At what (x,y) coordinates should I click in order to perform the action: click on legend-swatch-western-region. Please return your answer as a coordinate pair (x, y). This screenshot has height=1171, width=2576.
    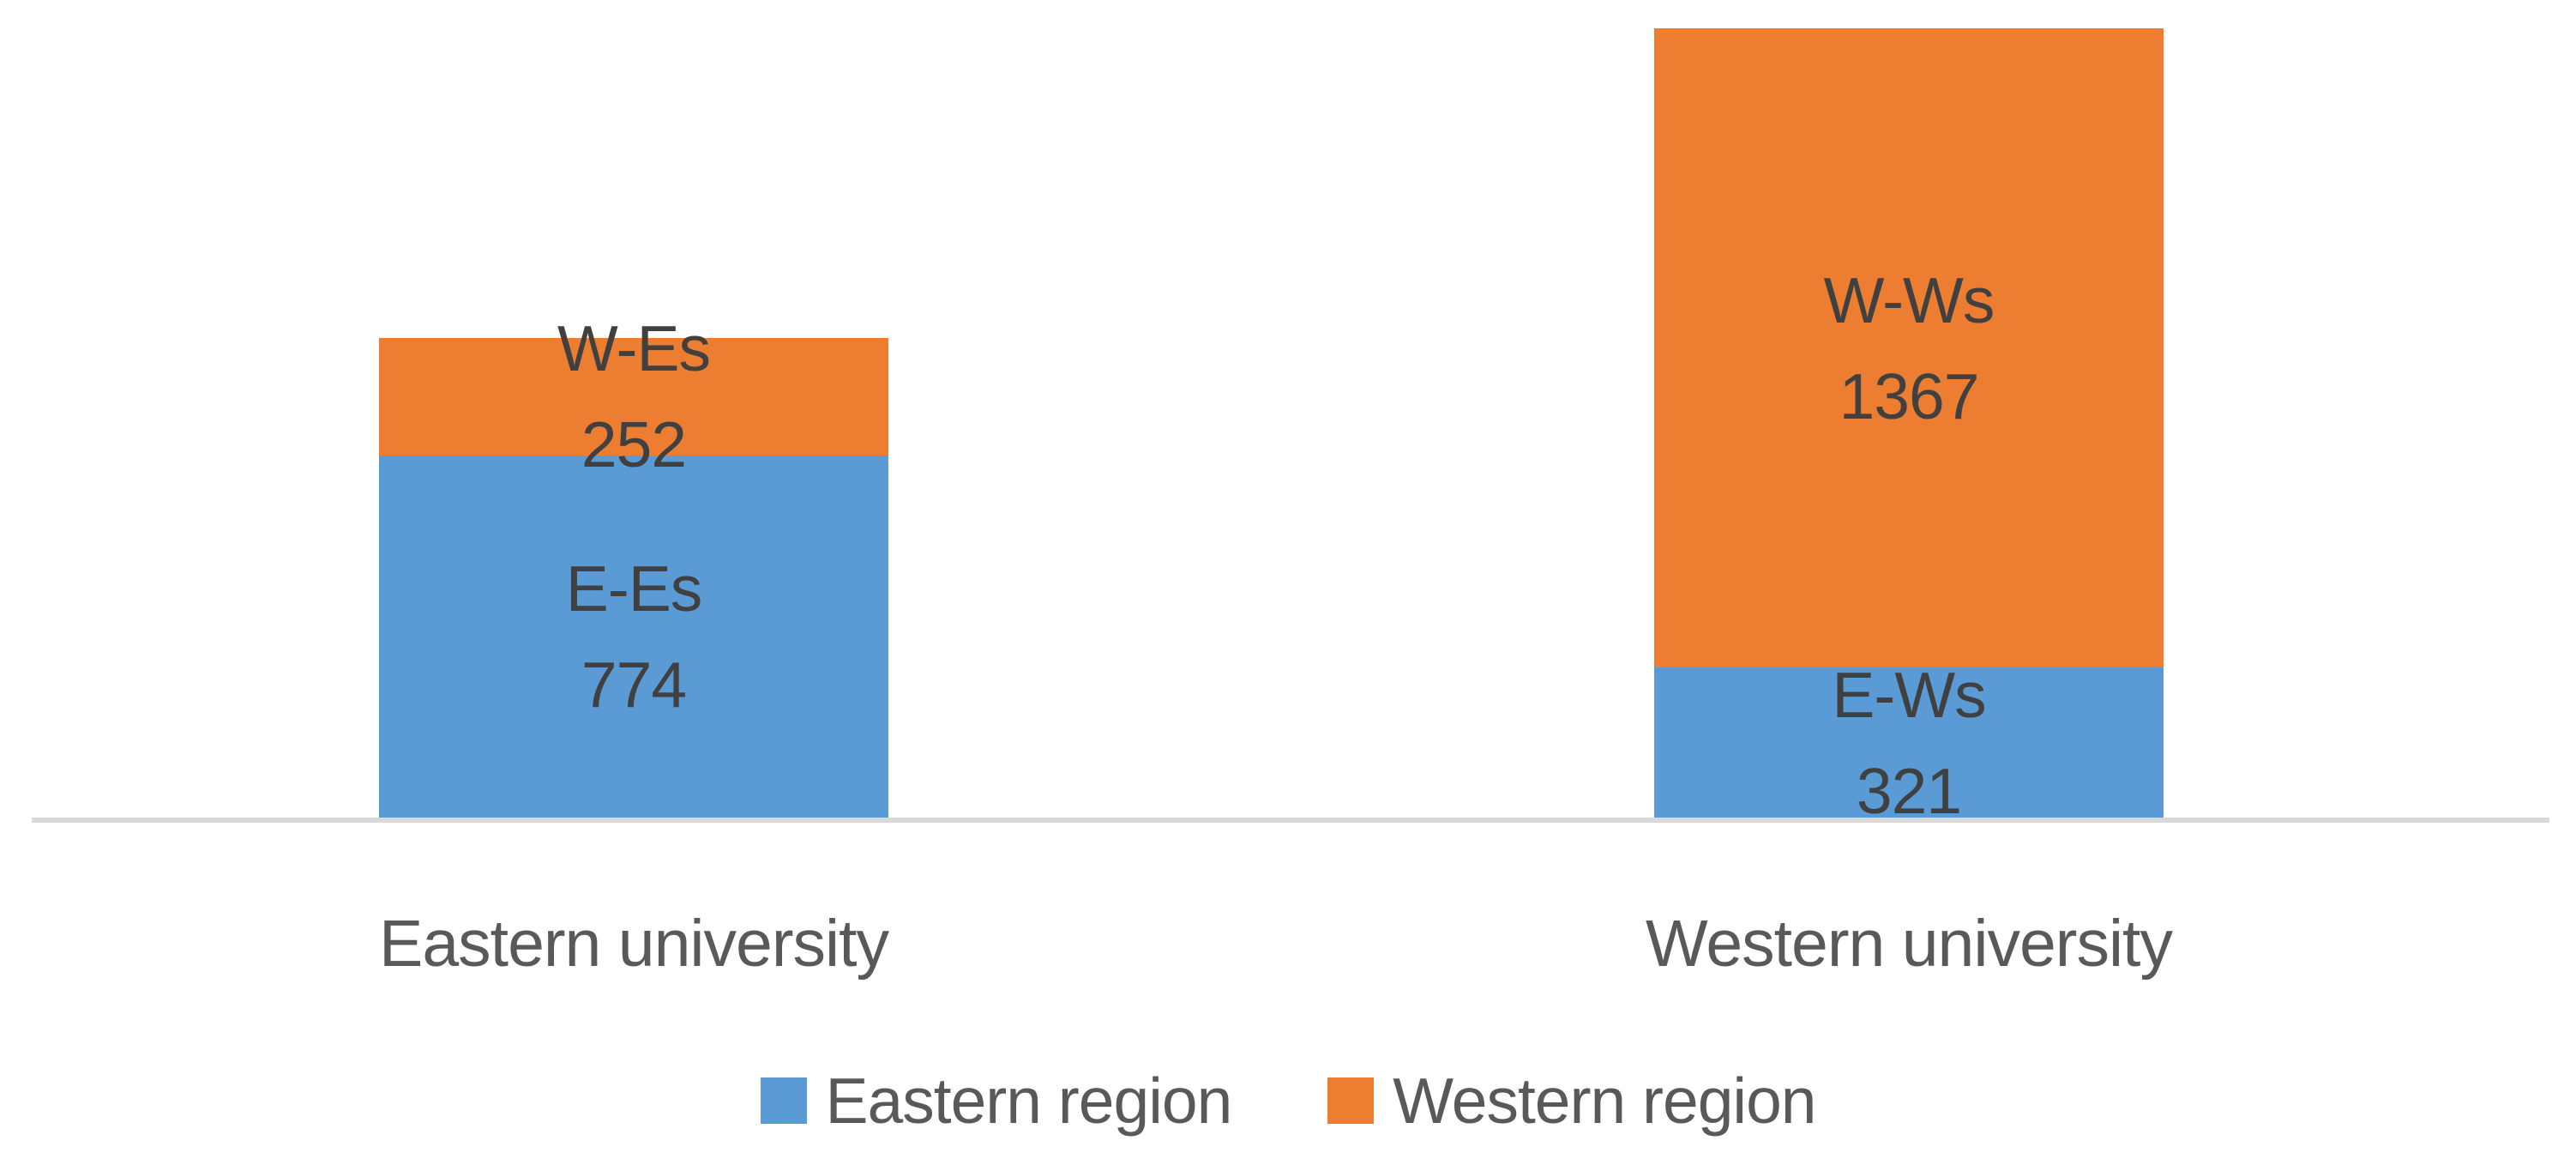
    Looking at the image, I should click on (1351, 1100).